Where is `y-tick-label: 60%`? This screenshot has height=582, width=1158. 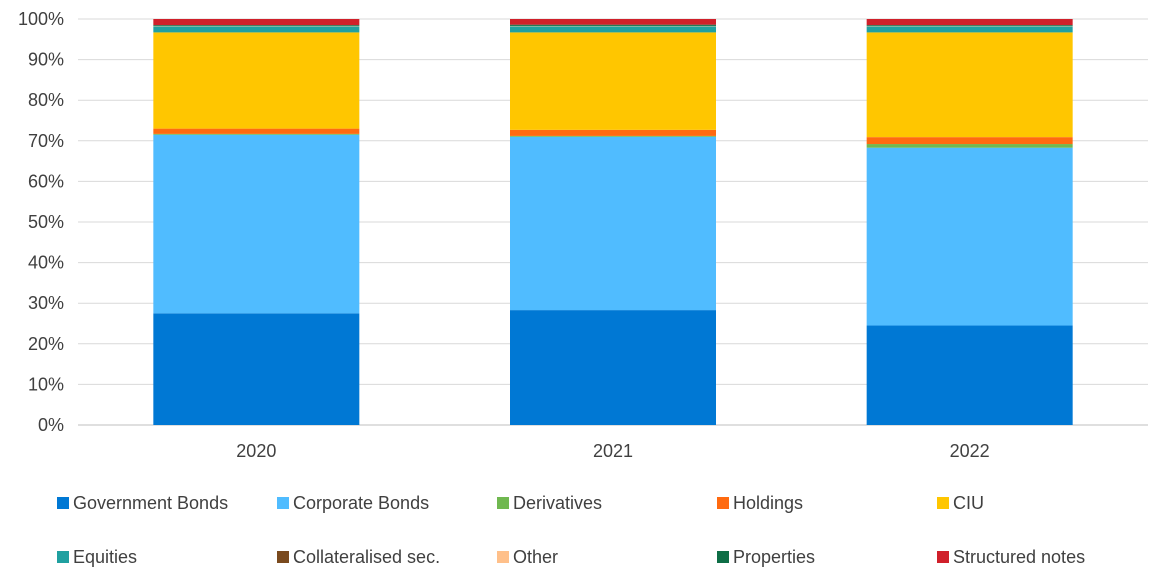 y-tick-label: 60% is located at coordinates (46, 181).